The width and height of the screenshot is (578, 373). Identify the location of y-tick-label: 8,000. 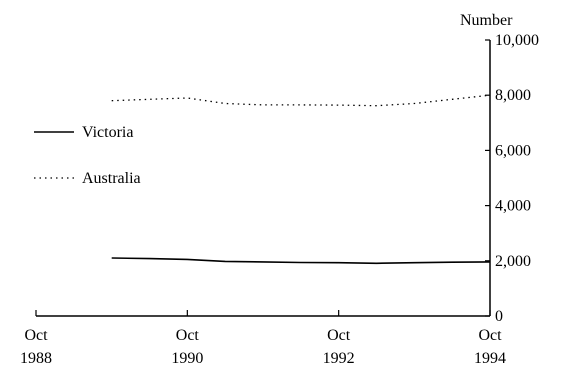
(513, 95).